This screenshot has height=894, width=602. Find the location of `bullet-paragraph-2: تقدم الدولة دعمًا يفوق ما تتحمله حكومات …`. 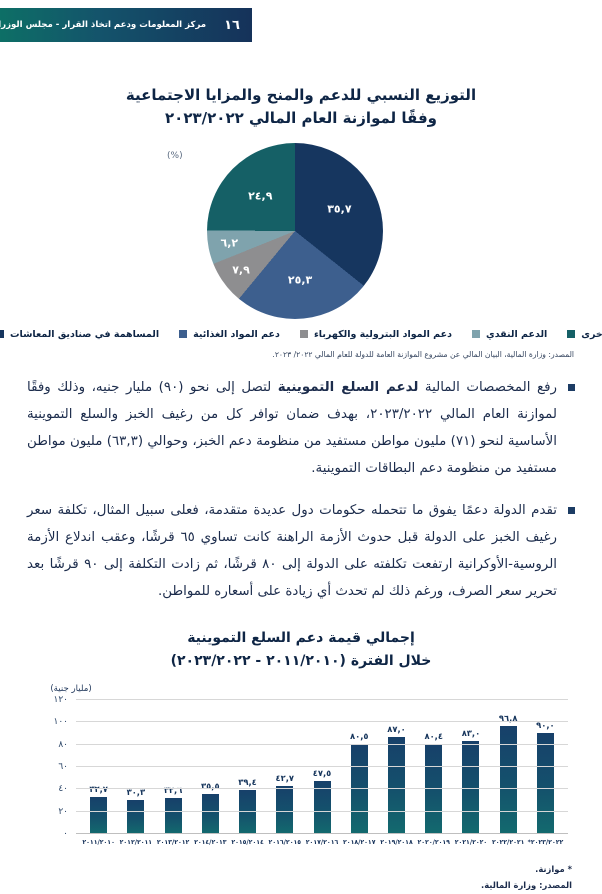

bullet-paragraph-2: تقدم الدولة دعمًا يفوق ما تتحمله حكومات … is located at coordinates (301, 551).